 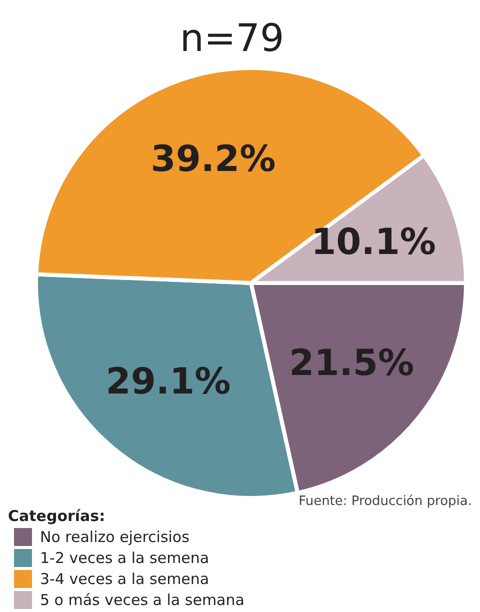 What do you see at coordinates (142, 600) in the screenshot?
I see `legend-label: 5 o más veces a la semana` at bounding box center [142, 600].